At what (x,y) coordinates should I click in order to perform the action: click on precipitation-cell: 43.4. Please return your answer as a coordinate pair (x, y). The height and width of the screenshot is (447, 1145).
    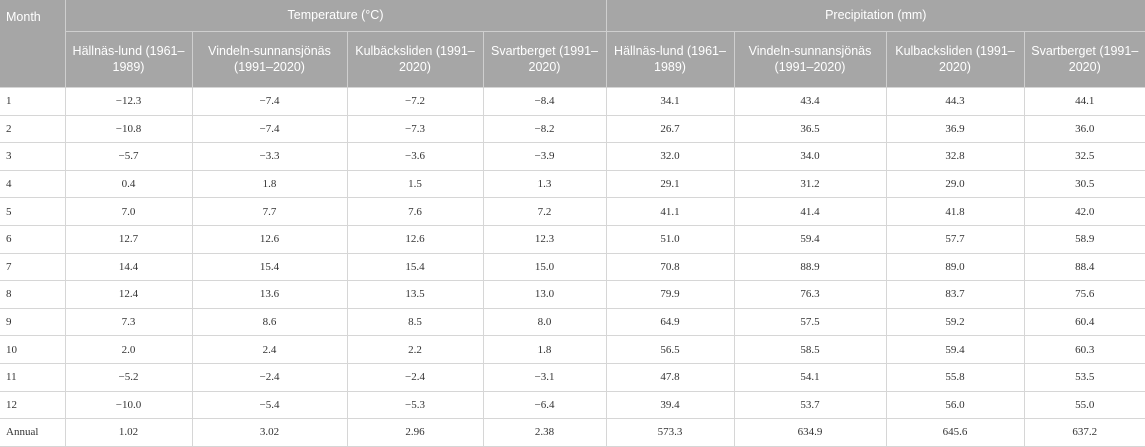
    Looking at the image, I should click on (809, 101).